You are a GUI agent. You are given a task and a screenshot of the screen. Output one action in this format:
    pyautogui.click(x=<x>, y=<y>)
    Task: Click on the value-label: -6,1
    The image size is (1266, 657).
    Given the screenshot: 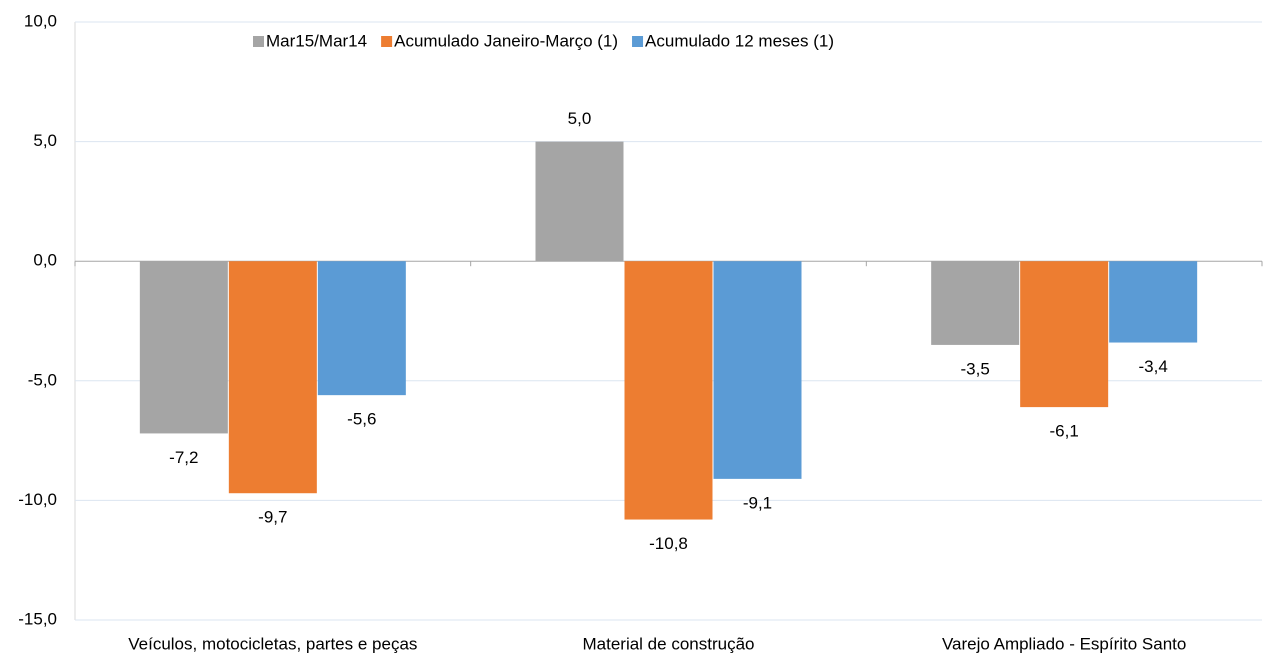 What is the action you would take?
    pyautogui.click(x=1064, y=431)
    